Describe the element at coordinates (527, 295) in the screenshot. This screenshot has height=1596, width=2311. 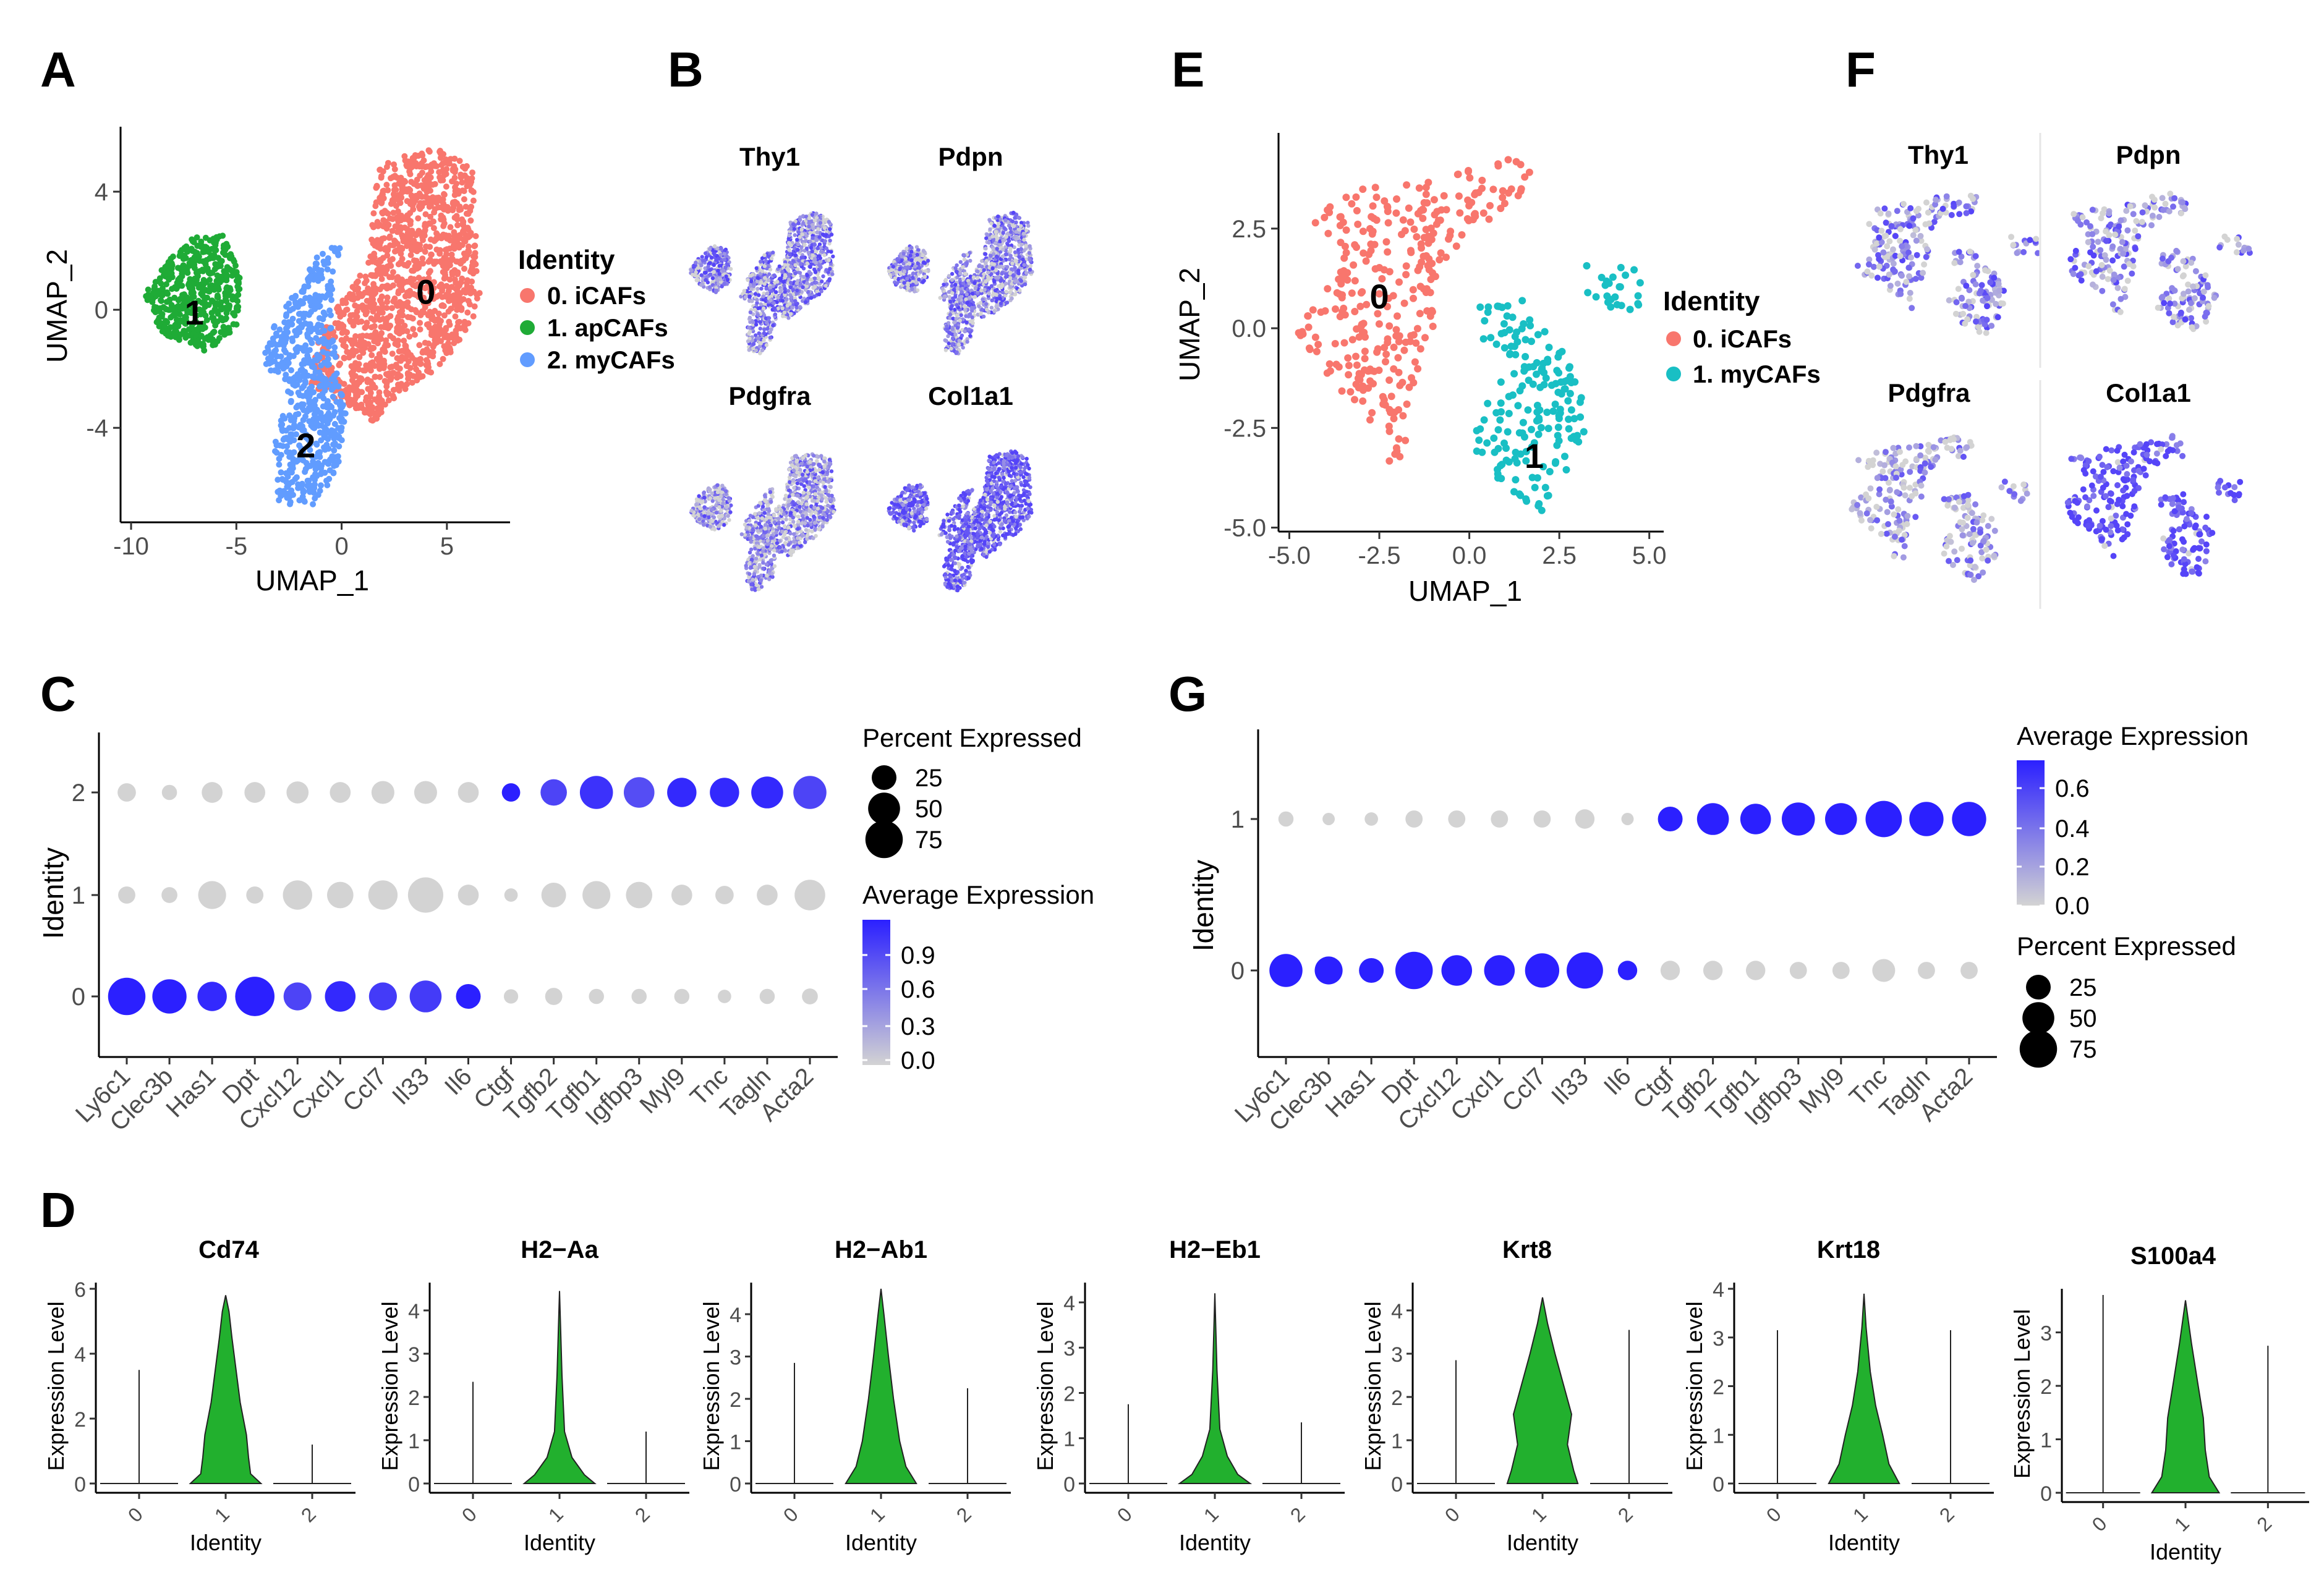
I see `panel-a-legend-key-icap` at that location.